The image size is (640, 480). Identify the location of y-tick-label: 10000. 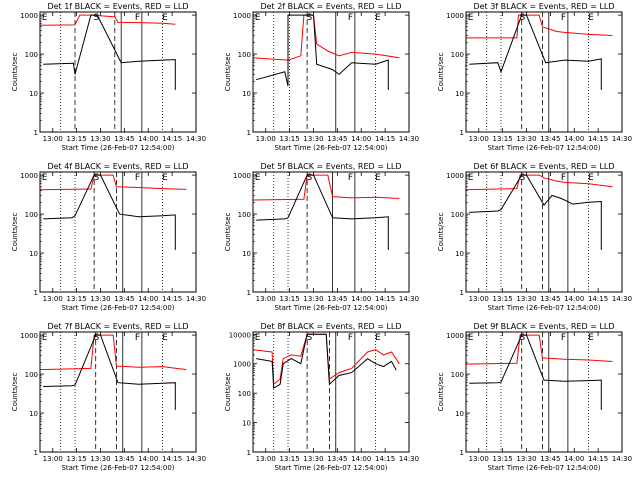
(240, 335).